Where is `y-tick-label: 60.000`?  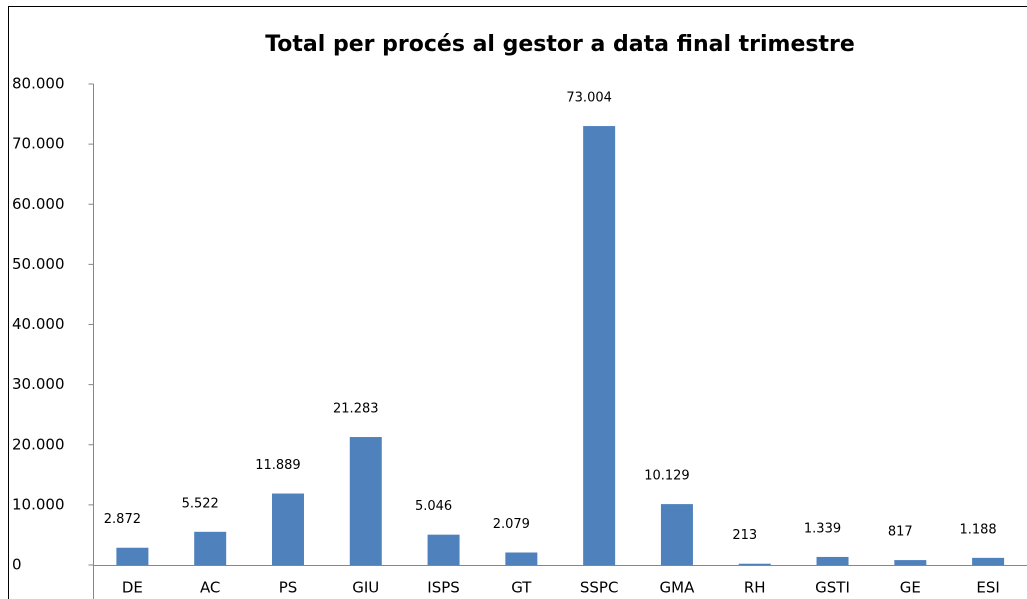
y-tick-label: 60.000 is located at coordinates (38, 204).